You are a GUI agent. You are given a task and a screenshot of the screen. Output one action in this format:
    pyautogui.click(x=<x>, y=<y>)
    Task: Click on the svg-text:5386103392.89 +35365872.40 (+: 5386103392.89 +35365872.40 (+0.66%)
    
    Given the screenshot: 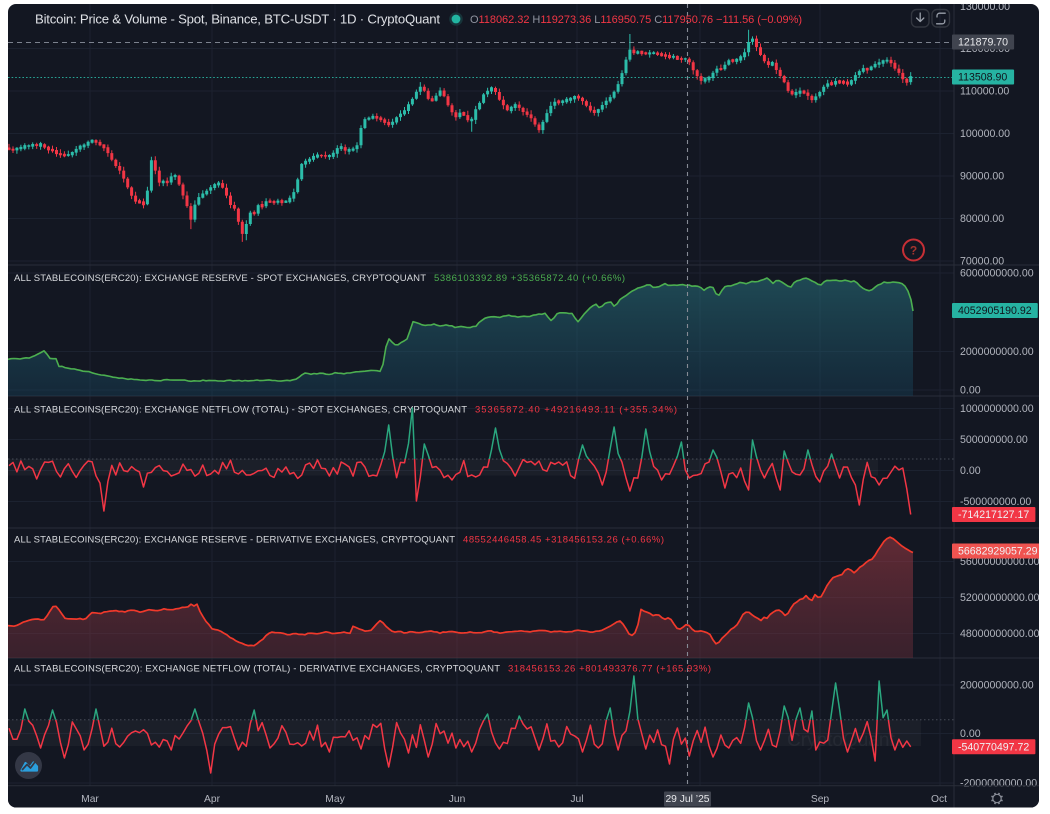 What is the action you would take?
    pyautogui.click(x=529, y=278)
    